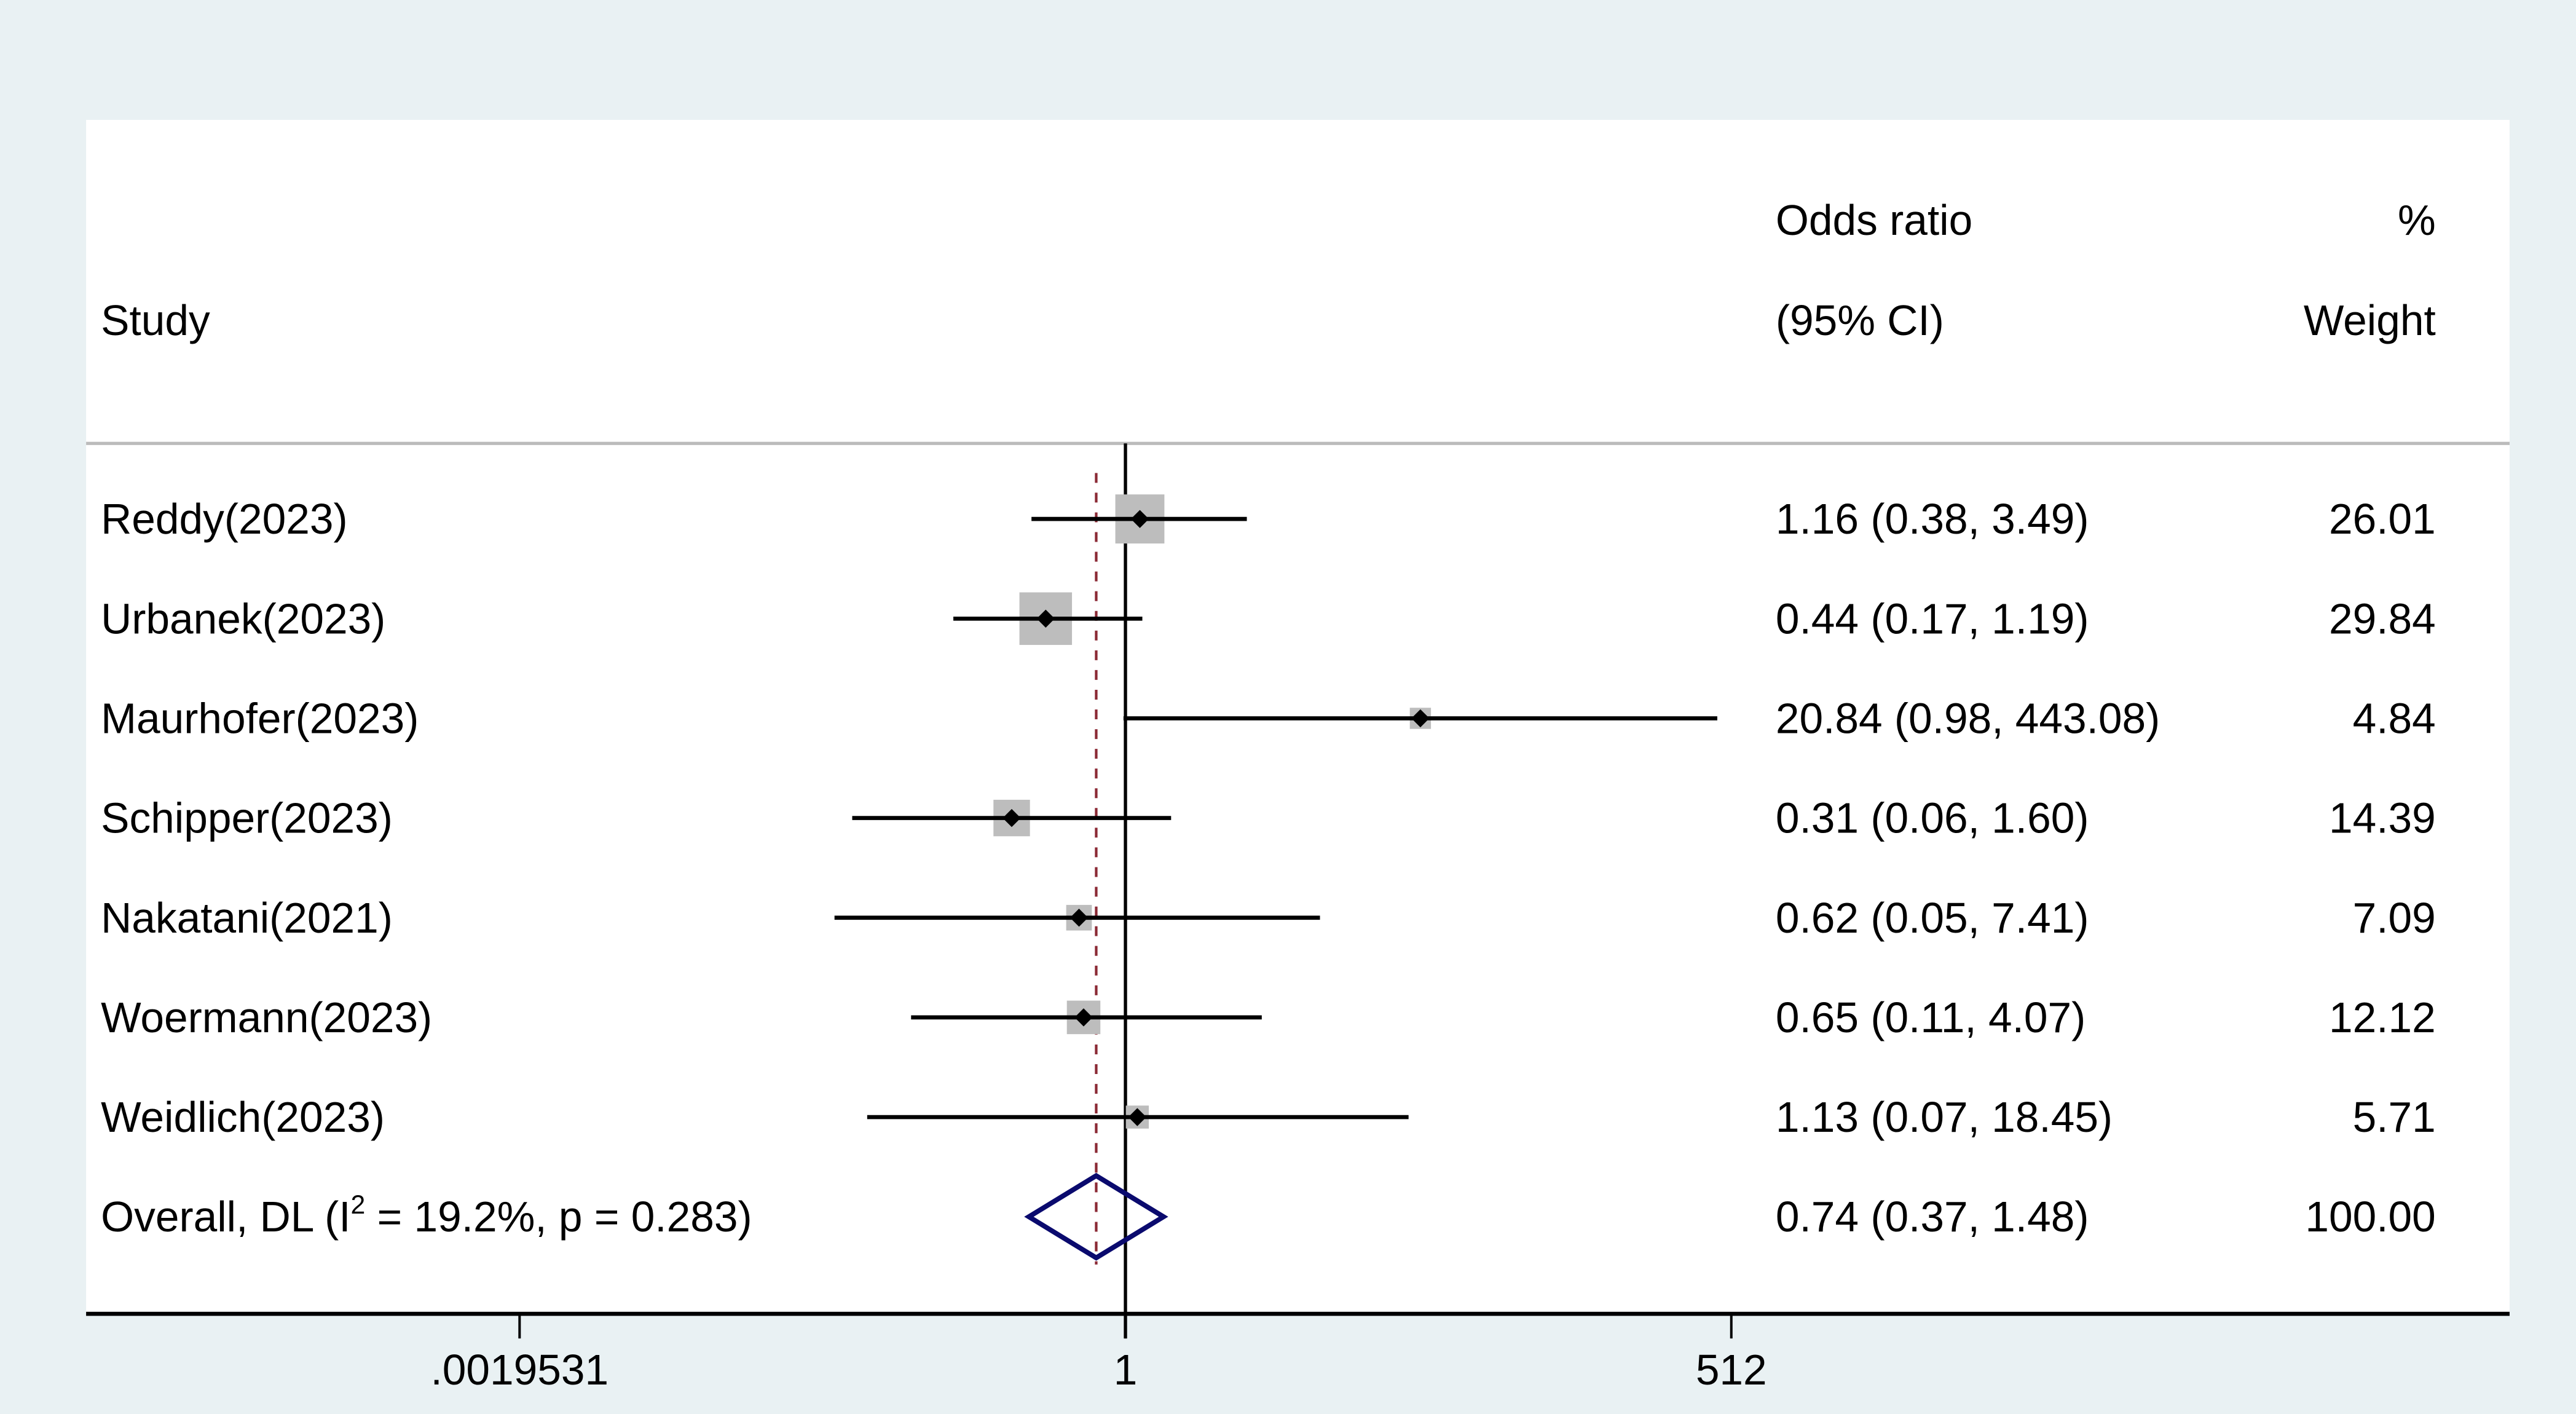 This screenshot has width=2576, height=1414. What do you see at coordinates (243, 618) in the screenshot?
I see `study-name: Urbanek(2023)` at bounding box center [243, 618].